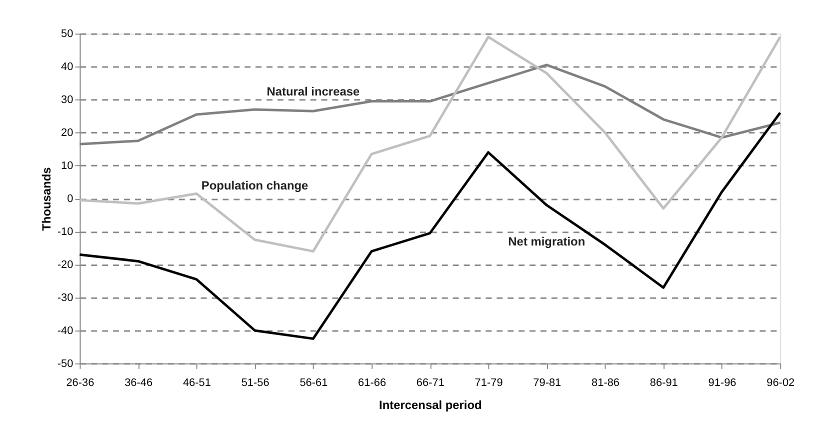 The image size is (814, 436). Describe the element at coordinates (664, 382) in the screenshot. I see `x-tick-label: 86-91` at that location.